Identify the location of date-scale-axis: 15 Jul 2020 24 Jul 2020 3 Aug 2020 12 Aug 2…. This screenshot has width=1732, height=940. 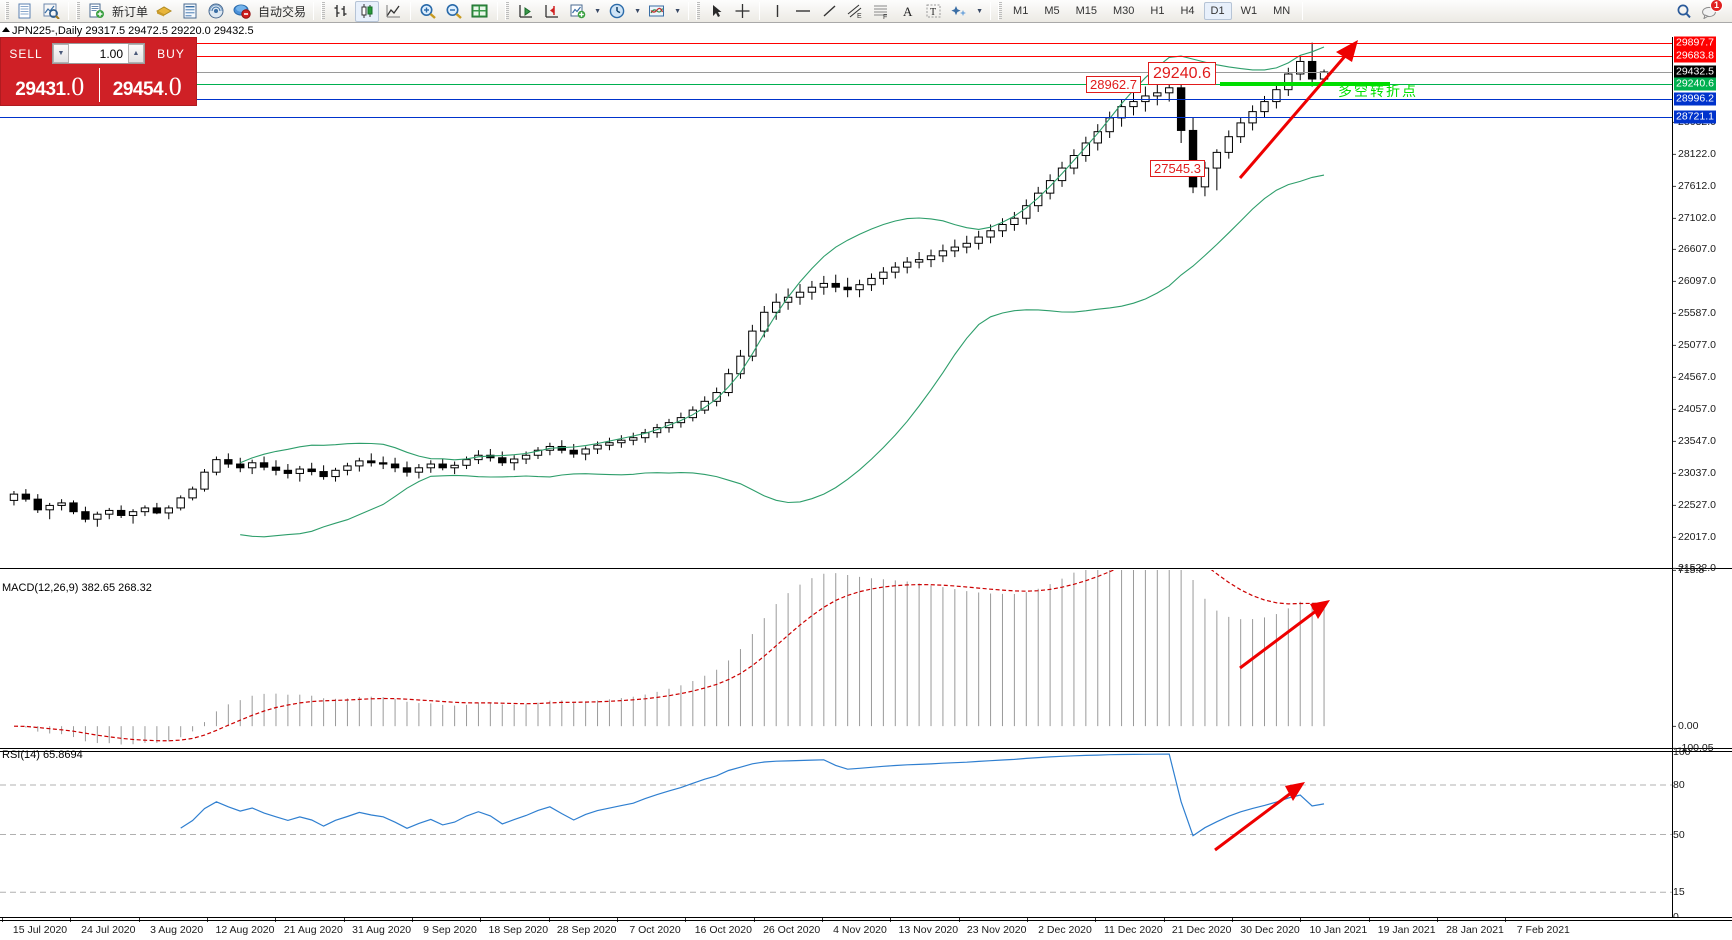
(866, 928).